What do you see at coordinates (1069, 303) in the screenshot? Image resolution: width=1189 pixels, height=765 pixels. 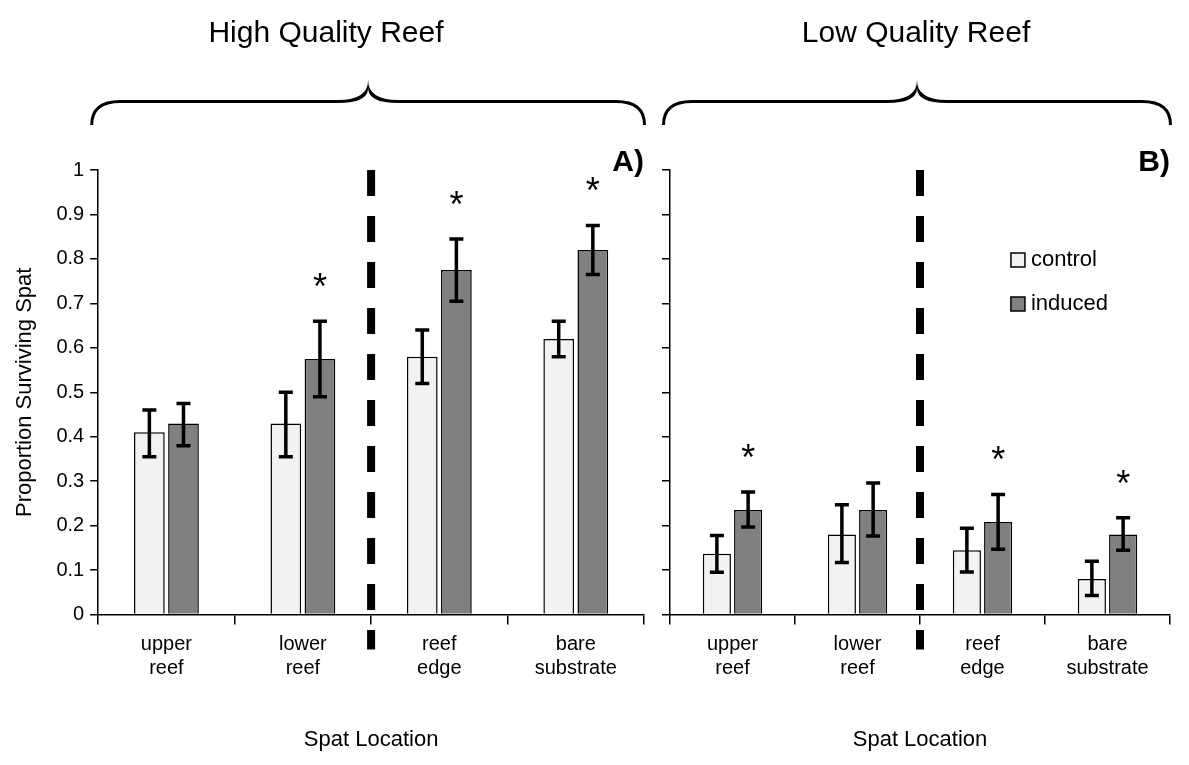 I see `legend-label: induced` at bounding box center [1069, 303].